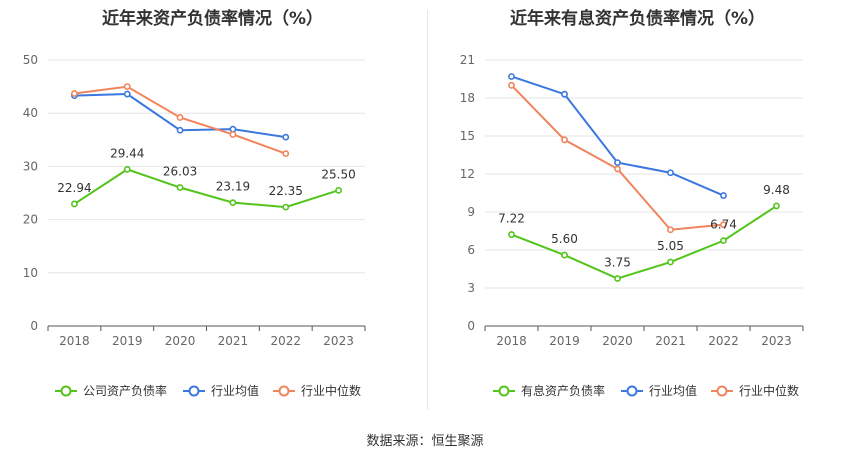 This screenshot has height=459, width=850. What do you see at coordinates (511, 219) in the screenshot?
I see `data-label: 7.22` at bounding box center [511, 219].